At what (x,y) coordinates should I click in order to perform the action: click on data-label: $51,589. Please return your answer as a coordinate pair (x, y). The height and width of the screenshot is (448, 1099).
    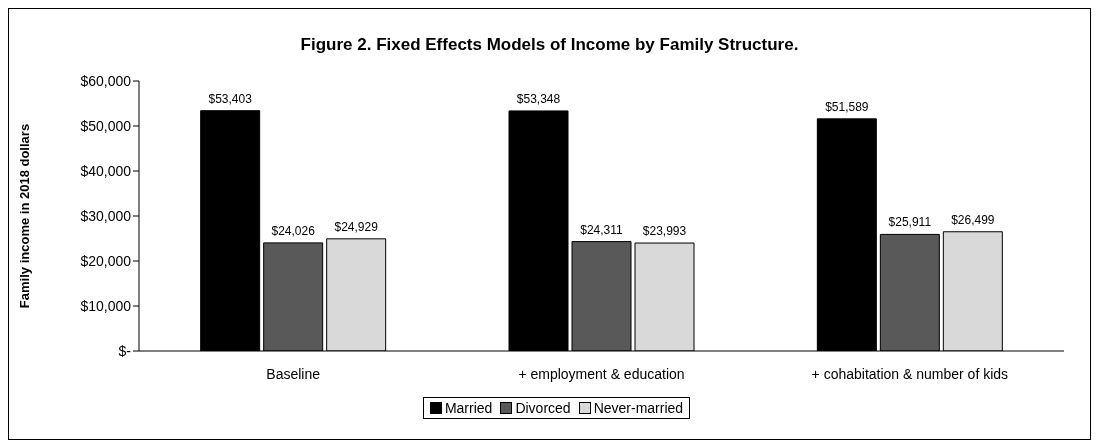
    Looking at the image, I should click on (847, 106).